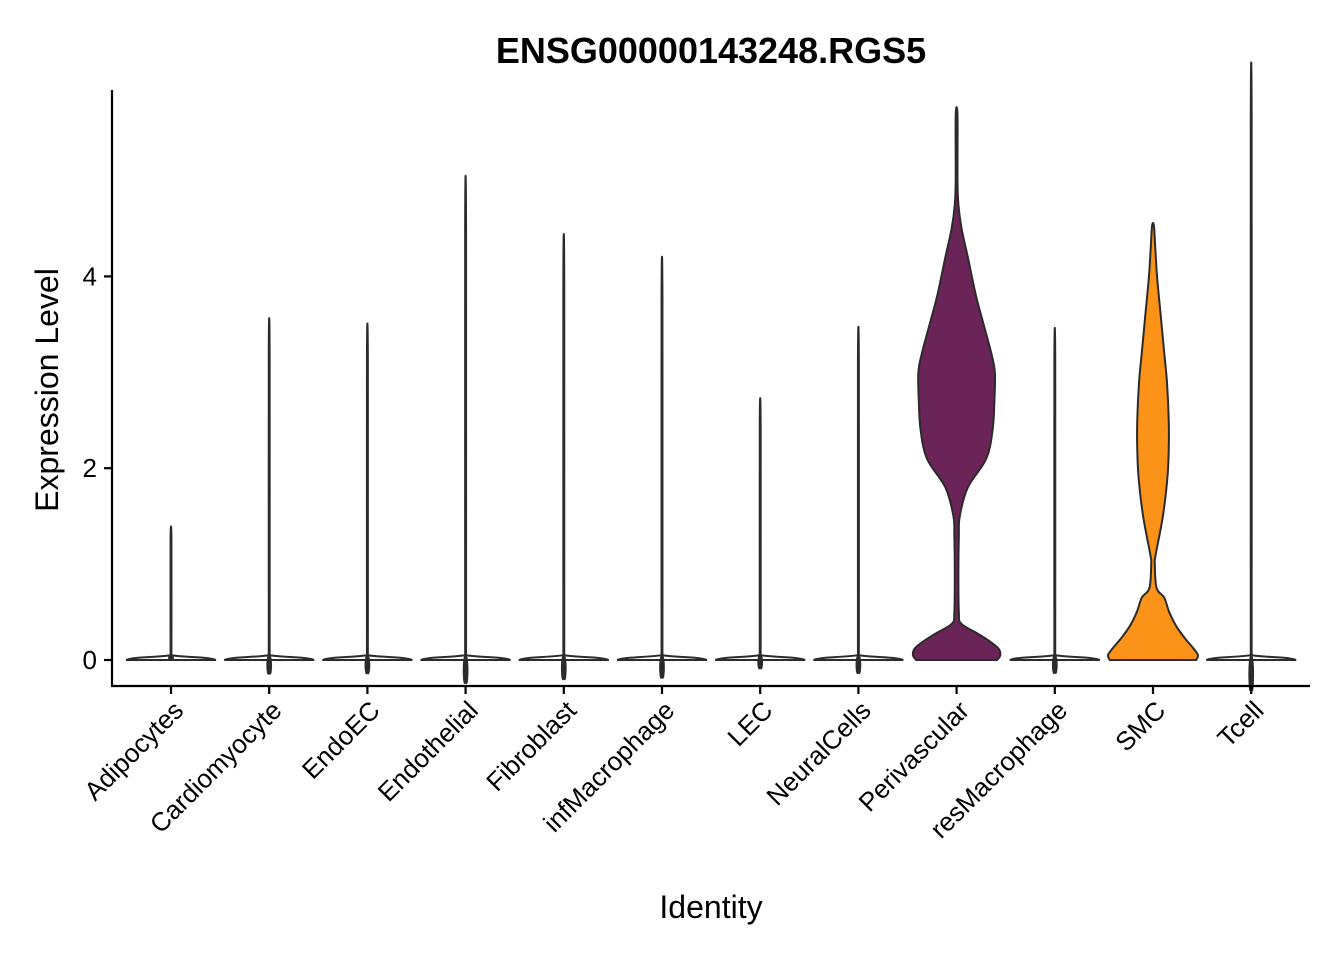  Describe the element at coordinates (90, 468) in the screenshot. I see `y-tick-label: 2` at that location.